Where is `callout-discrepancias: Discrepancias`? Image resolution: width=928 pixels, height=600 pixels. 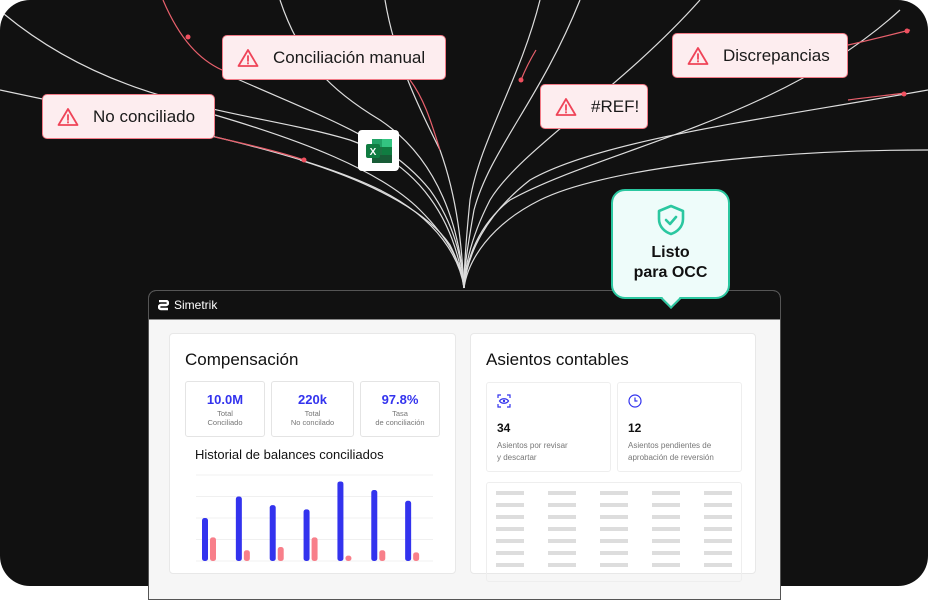 callout-discrepancias: Discrepancias is located at coordinates (760, 55).